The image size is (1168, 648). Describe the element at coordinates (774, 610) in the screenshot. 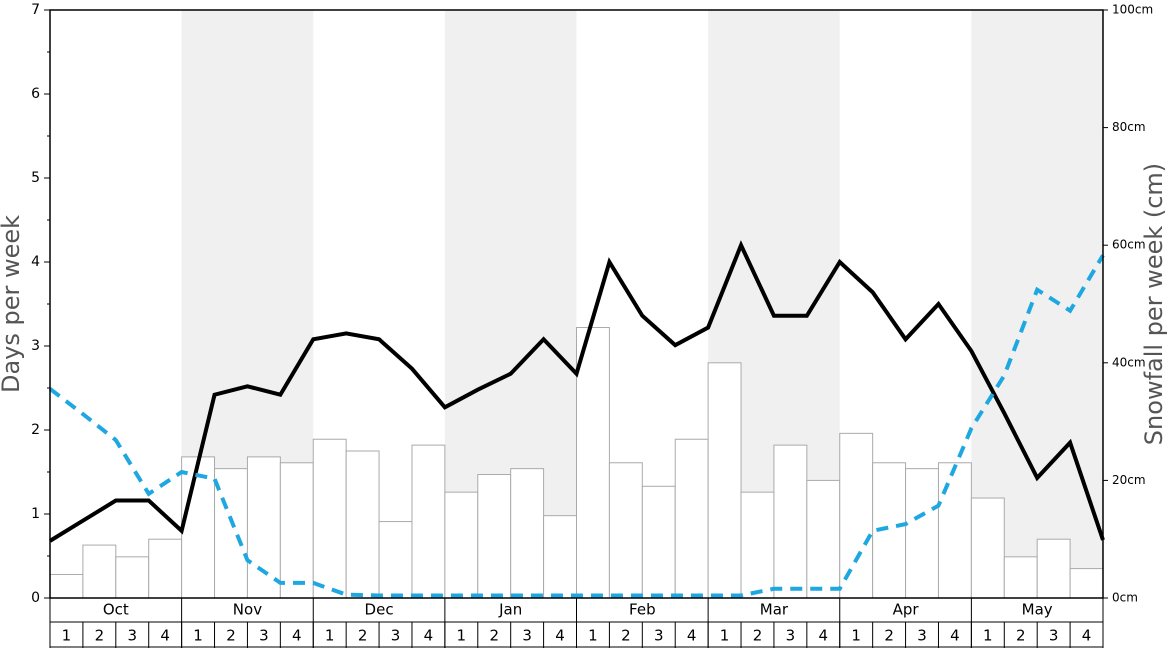

I see `month-label: Mar` at that location.